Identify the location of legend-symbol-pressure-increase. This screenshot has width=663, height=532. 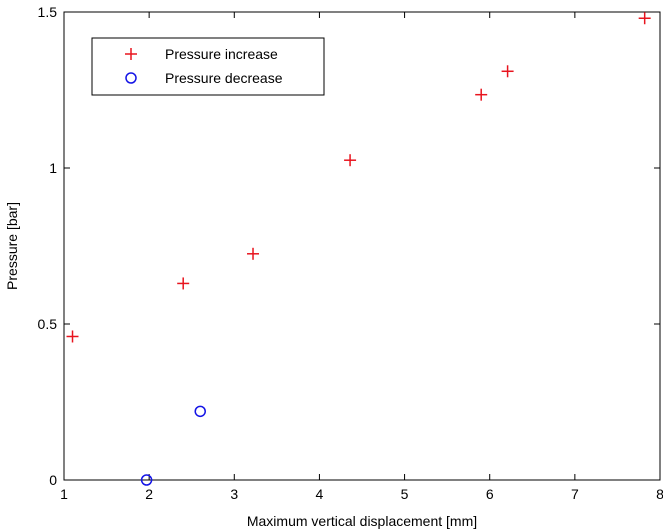
(131, 54).